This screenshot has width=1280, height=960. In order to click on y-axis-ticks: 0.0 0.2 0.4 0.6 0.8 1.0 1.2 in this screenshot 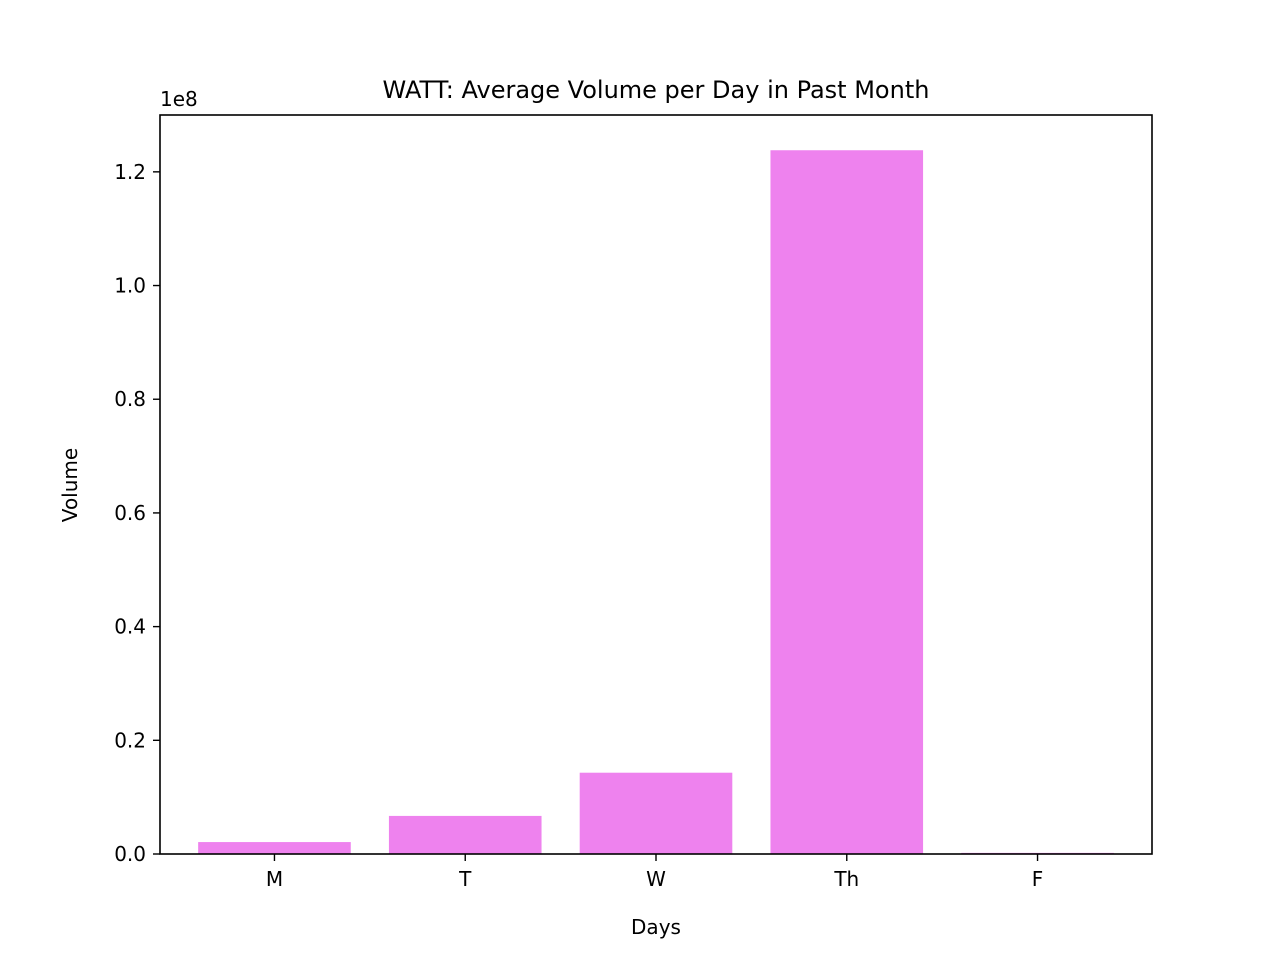, I will do `click(137, 513)`.